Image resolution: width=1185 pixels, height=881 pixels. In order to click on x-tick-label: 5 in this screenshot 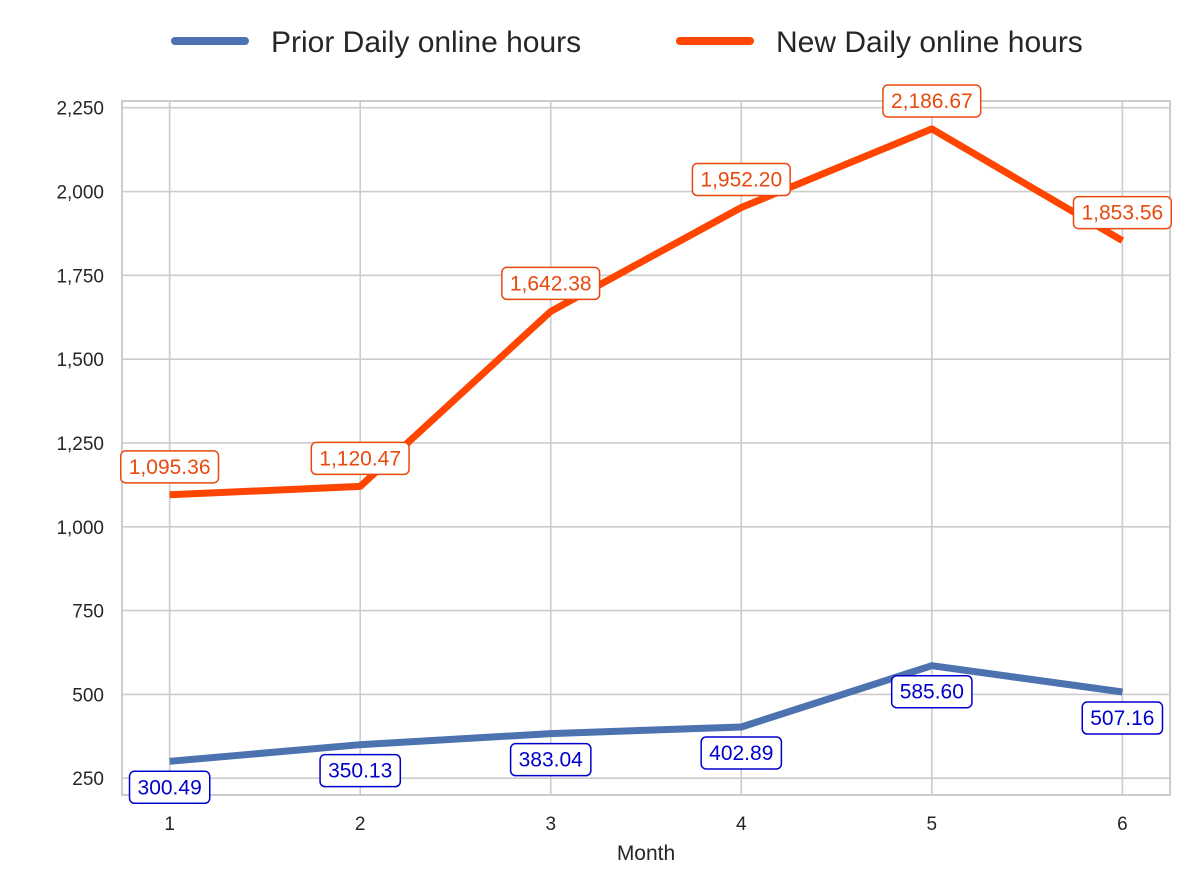, I will do `click(932, 824)`.